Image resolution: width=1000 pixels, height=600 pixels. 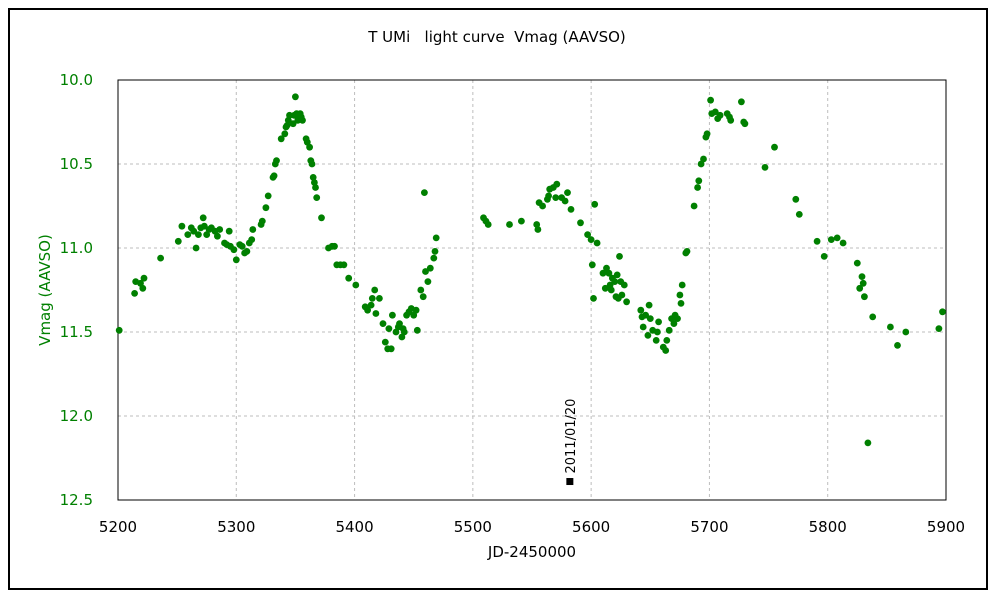 I want to click on y-tick-label: 11.0, so click(x=76, y=248).